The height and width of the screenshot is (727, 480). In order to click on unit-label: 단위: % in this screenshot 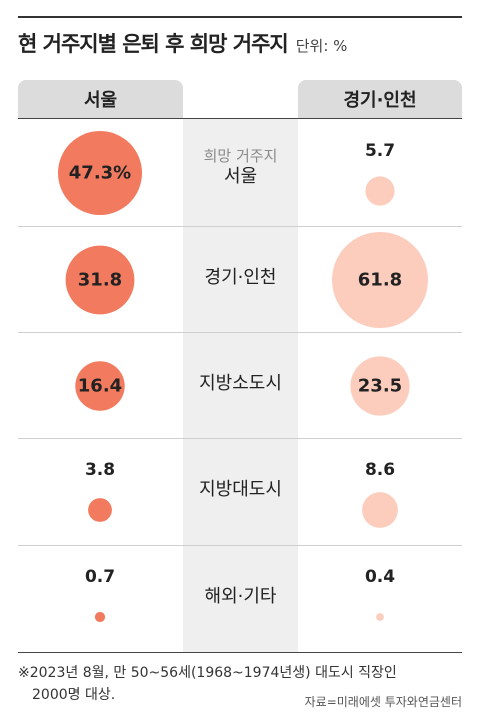, I will do `click(321, 46)`.